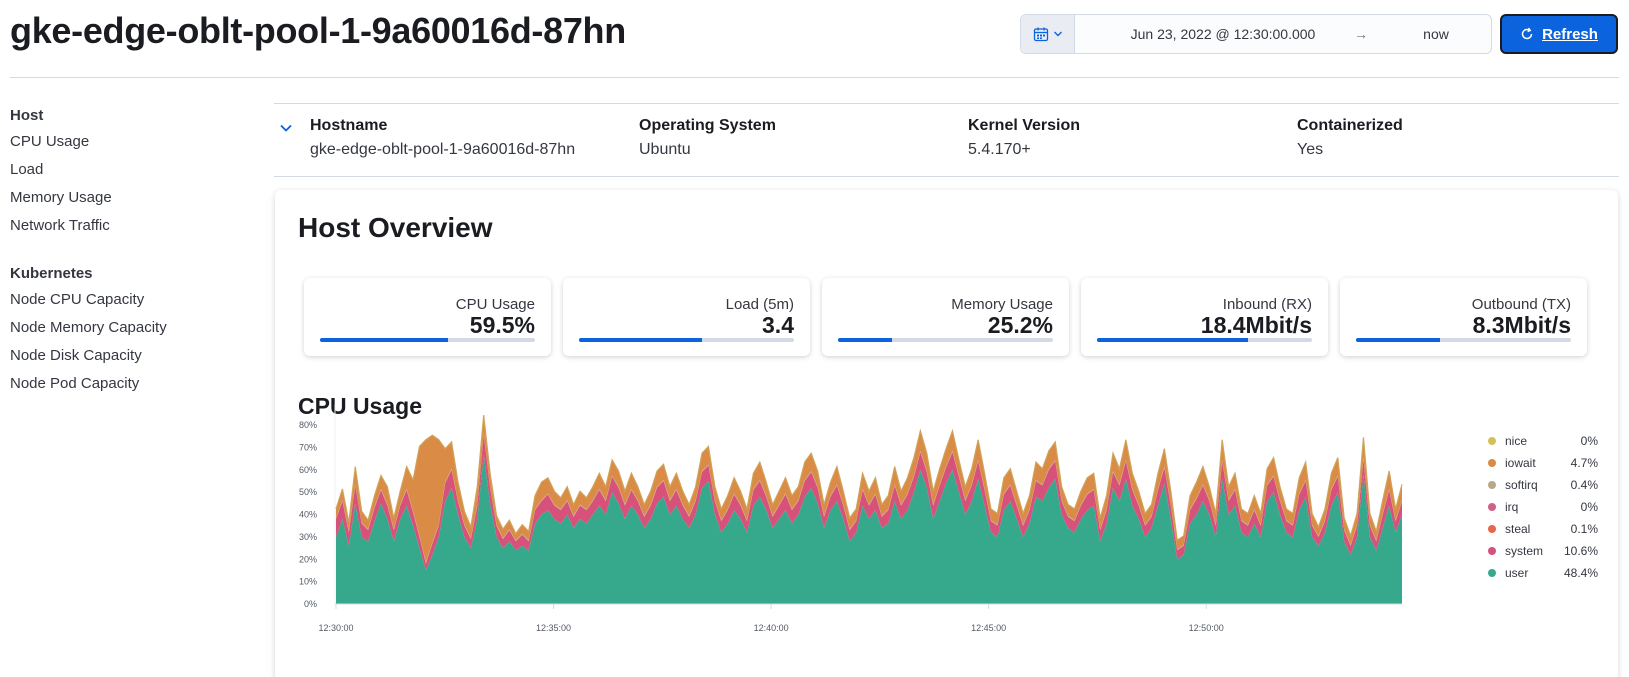 This screenshot has width=1629, height=677. What do you see at coordinates (1543, 529) in the screenshot?
I see `legend-item-steal: steal 0.1%` at bounding box center [1543, 529].